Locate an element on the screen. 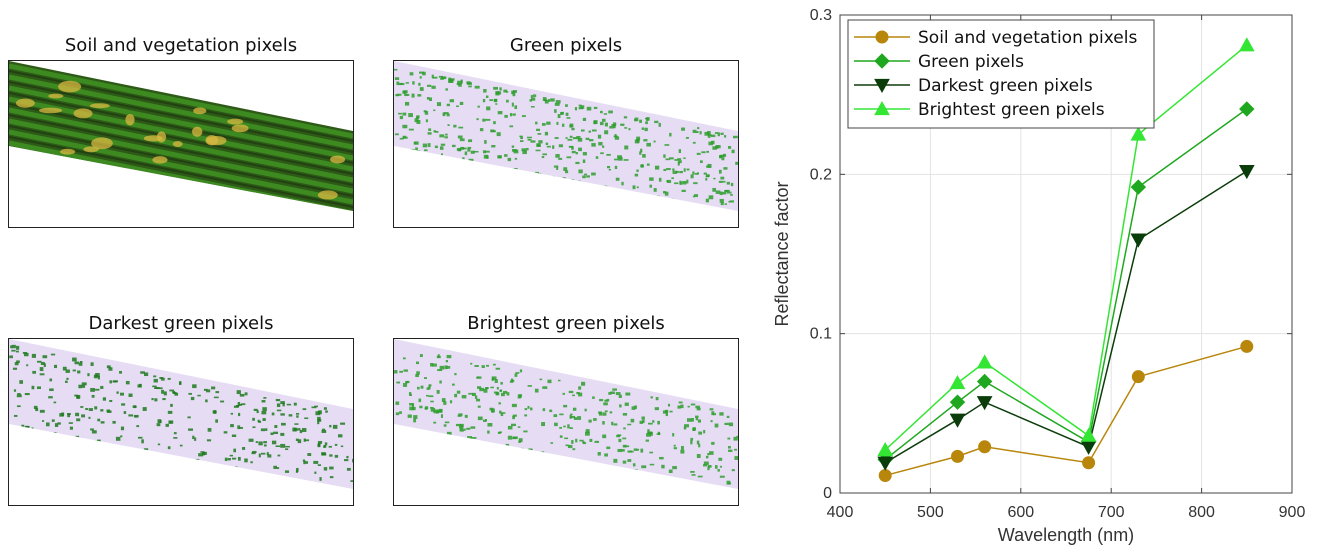 This screenshot has height=553, width=1322. legend-box is located at coordinates (1001, 74).